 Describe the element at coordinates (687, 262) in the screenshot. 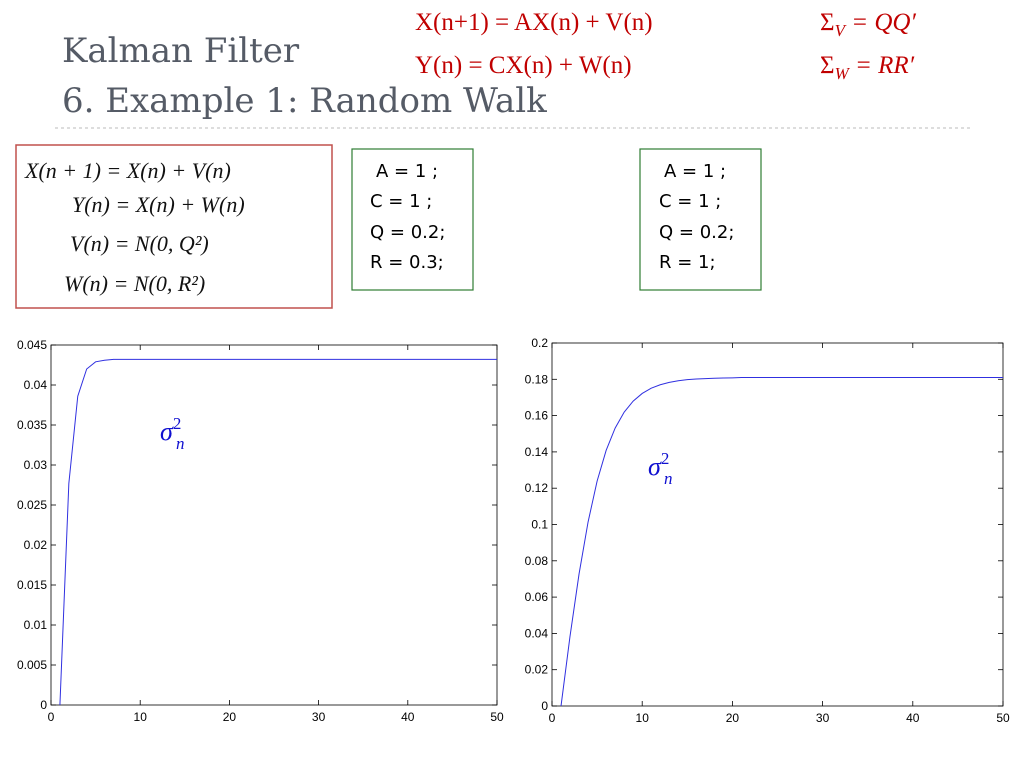

I see `param: R = 1;` at that location.